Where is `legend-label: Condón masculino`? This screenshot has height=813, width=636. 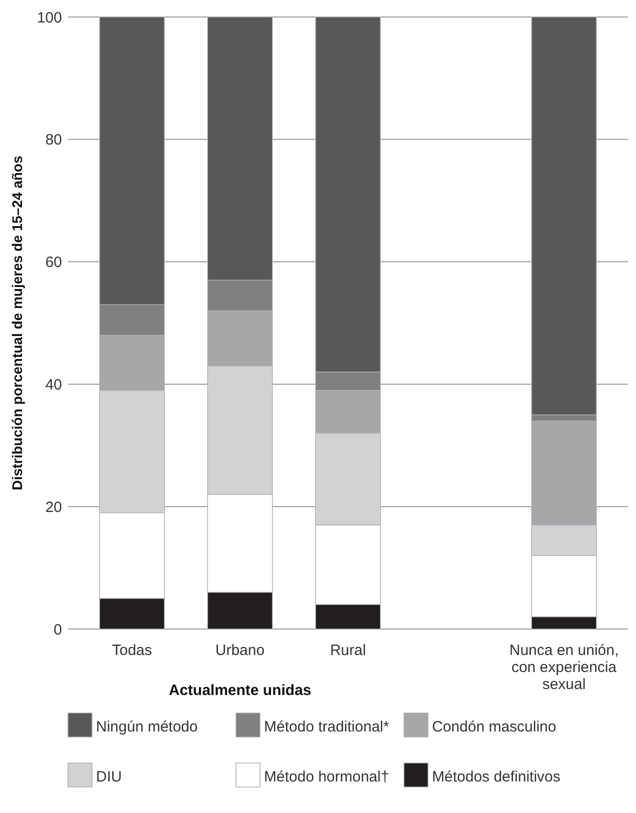
legend-label: Condón masculino is located at coordinates (494, 727).